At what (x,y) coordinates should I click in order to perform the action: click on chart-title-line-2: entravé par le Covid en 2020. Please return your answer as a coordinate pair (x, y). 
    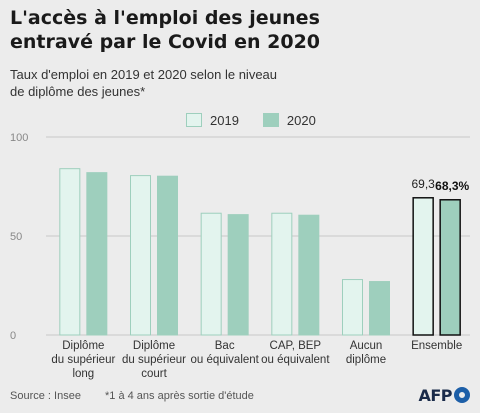
    Looking at the image, I should click on (165, 42).